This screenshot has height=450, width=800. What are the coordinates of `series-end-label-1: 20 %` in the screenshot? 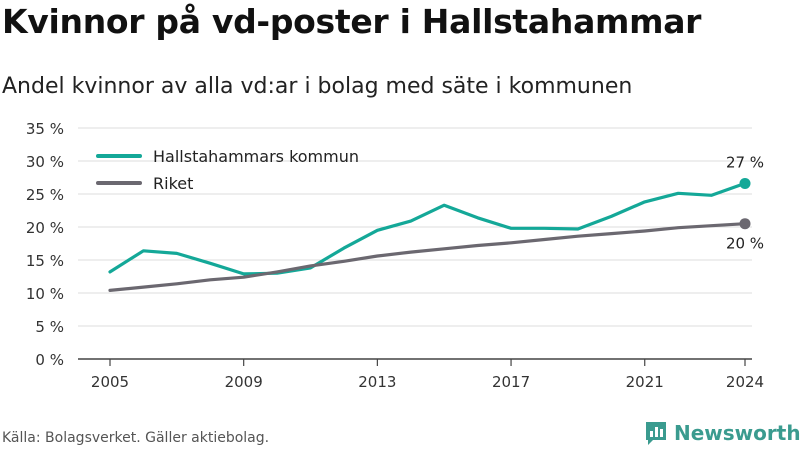 It's located at (745, 244).